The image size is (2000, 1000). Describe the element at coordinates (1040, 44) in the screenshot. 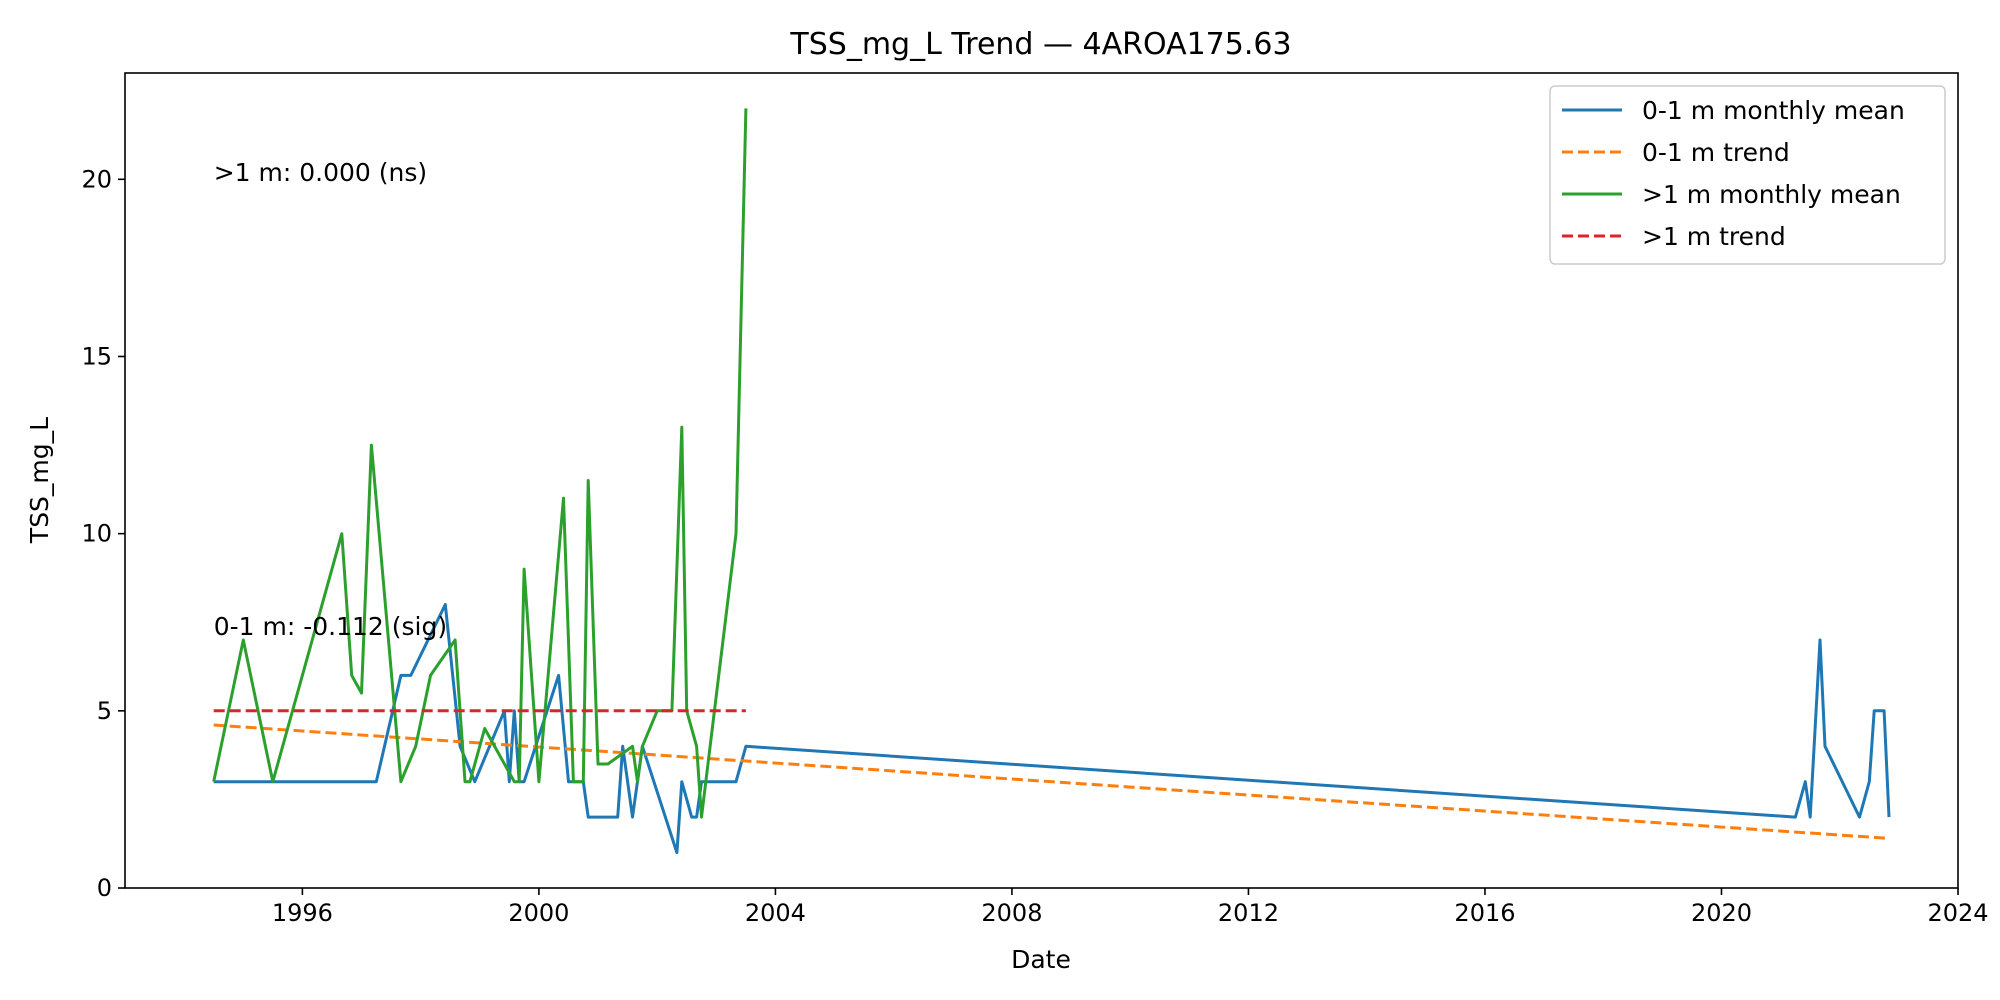

I see `chart-title: TSS_mg_L Trend — 4AROA175.63` at that location.